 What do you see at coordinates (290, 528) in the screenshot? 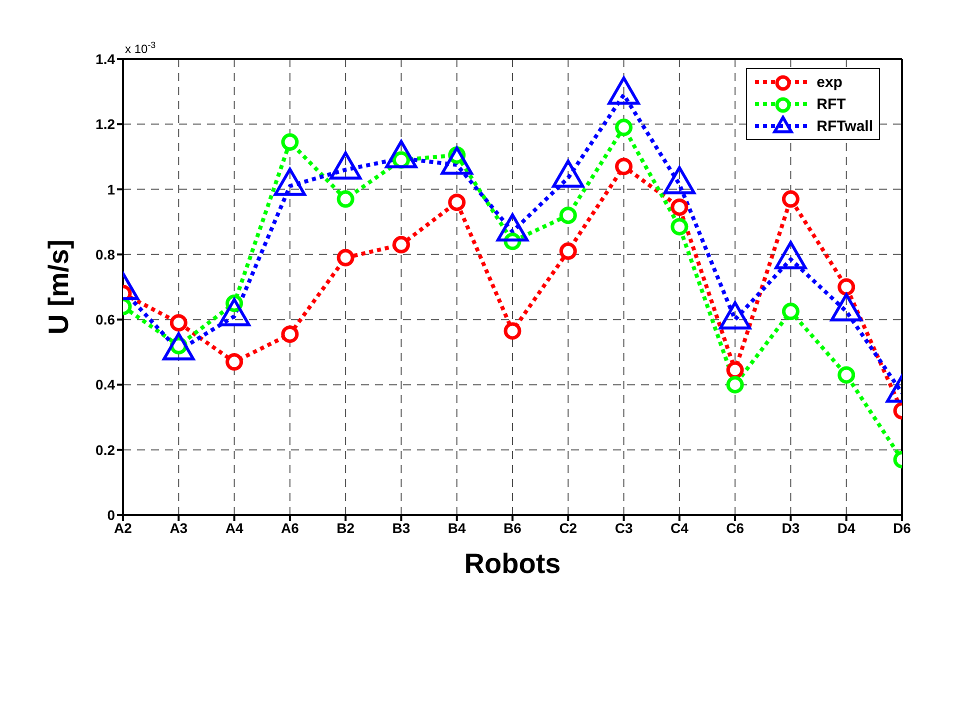
I see `x-tick-label: A6` at bounding box center [290, 528].